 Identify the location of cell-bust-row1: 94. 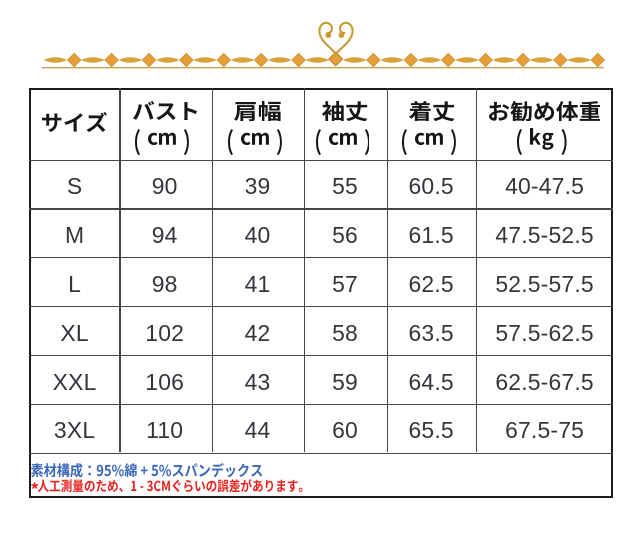
(164, 235).